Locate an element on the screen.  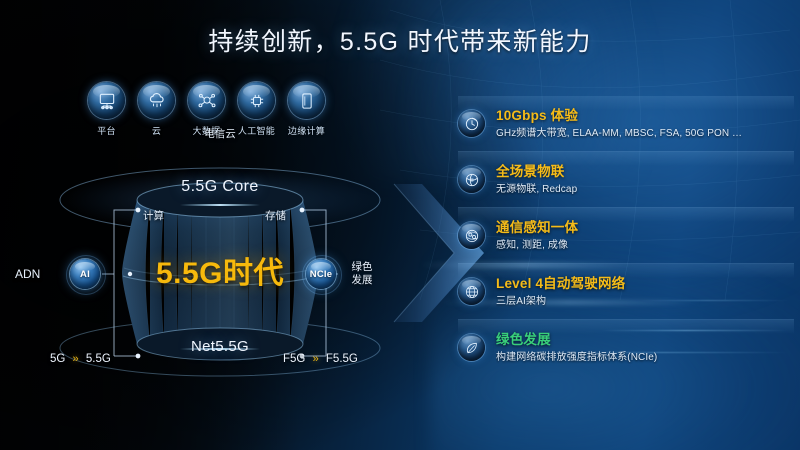
autonomous-network-icon is located at coordinates (471, 291).